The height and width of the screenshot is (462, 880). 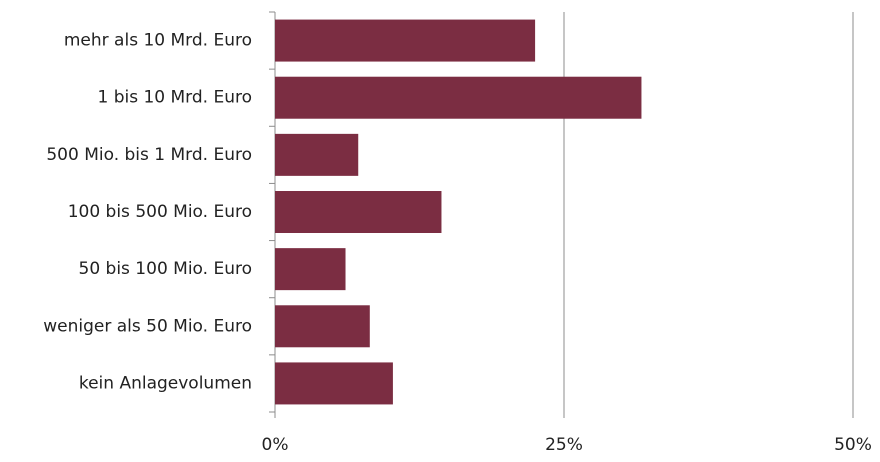 I want to click on y-tick-label: 500 Mio. bis 1 Mrd. Euro, so click(x=149, y=155).